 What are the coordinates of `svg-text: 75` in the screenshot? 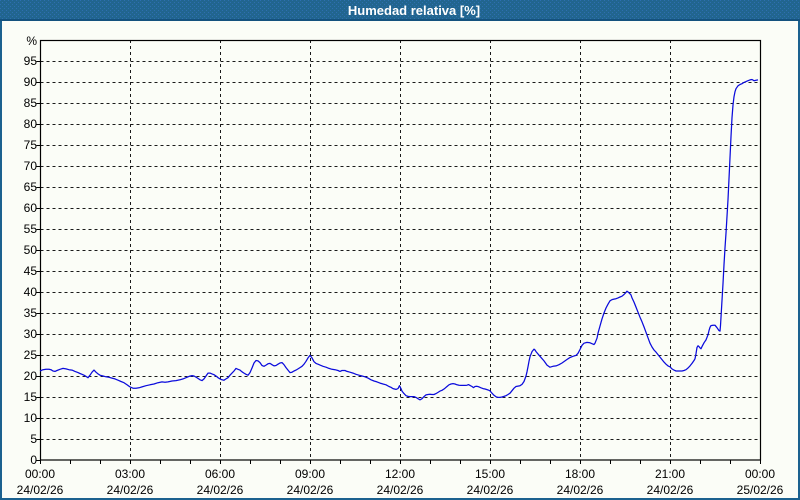 It's located at (31, 145).